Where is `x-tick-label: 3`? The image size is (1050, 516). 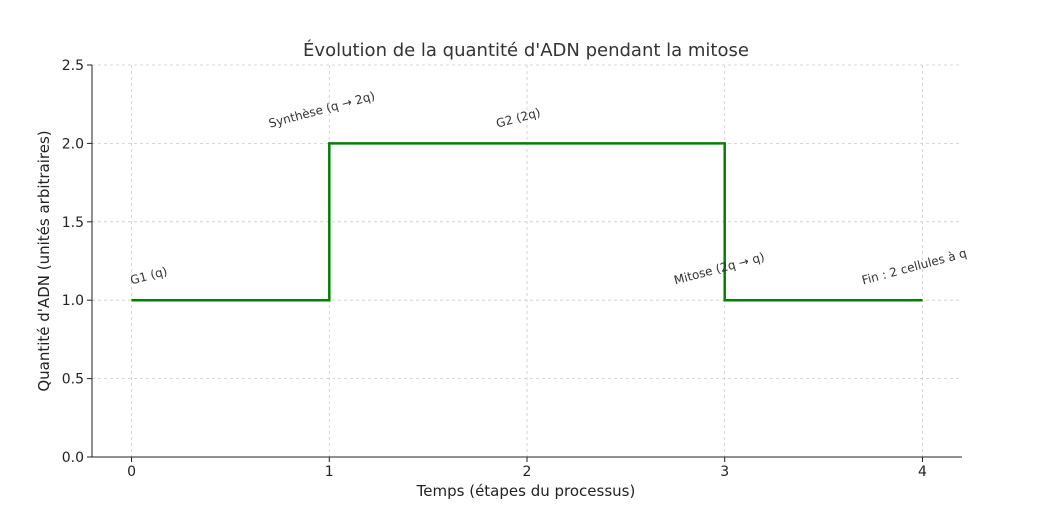
x-tick-label: 3 is located at coordinates (724, 472).